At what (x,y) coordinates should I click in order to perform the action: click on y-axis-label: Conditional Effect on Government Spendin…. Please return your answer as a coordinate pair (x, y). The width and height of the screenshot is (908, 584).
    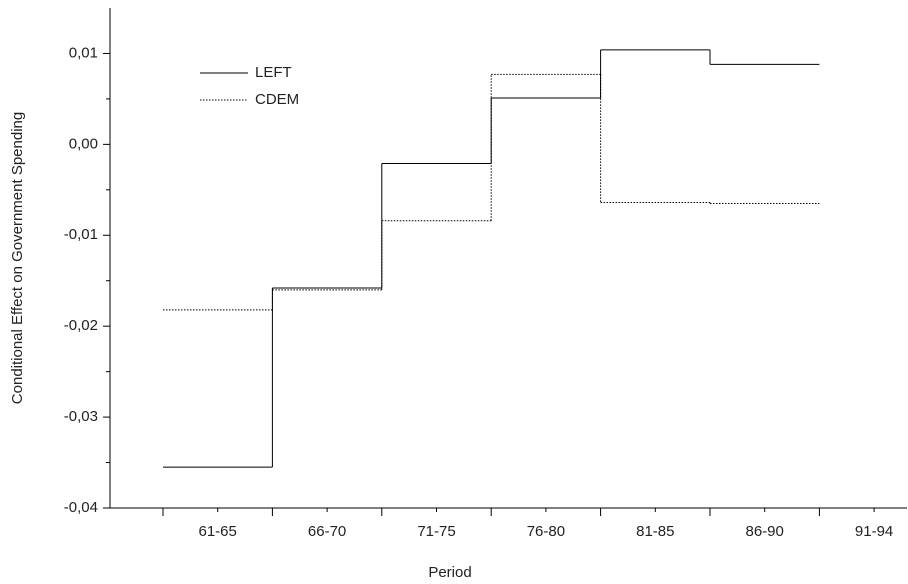
    Looking at the image, I should click on (17, 258).